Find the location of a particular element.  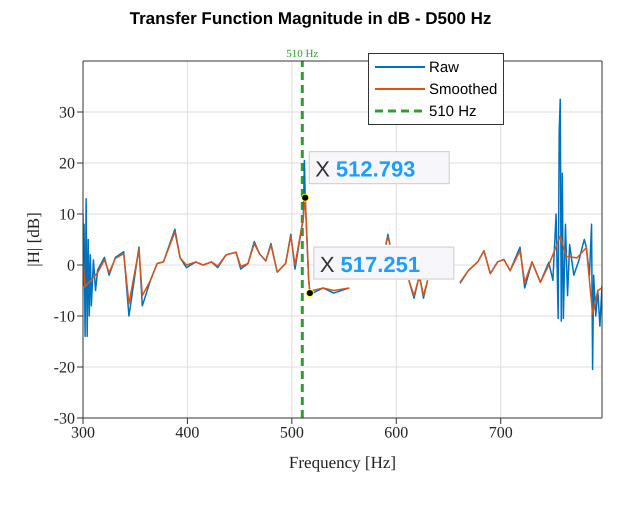

x-tick-label: 500 is located at coordinates (292, 433).